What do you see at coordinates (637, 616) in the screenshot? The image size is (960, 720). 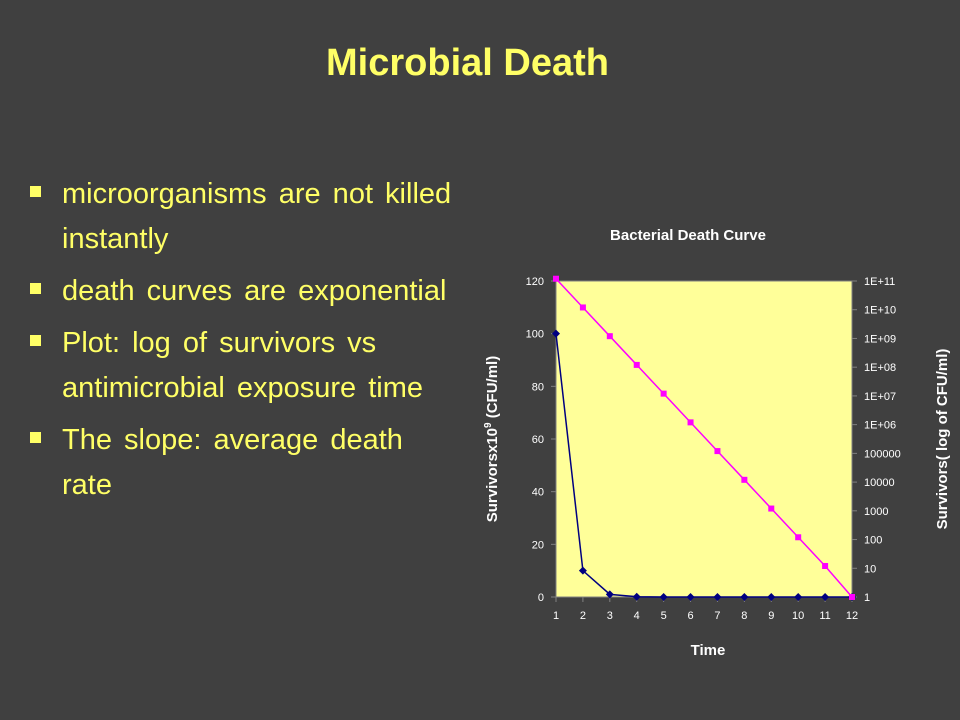 I see `x-tick-label: 4` at bounding box center [637, 616].